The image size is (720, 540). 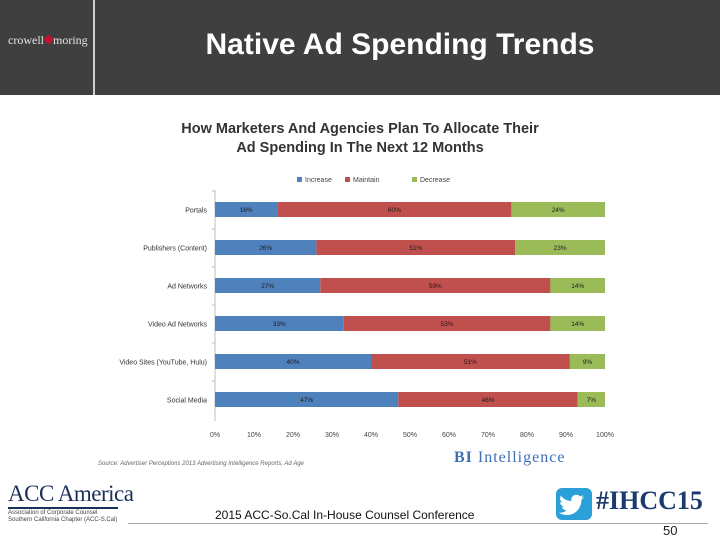 What do you see at coordinates (53, 513) in the screenshot?
I see `acc-line1: Association of Corporate Counsel` at bounding box center [53, 513].